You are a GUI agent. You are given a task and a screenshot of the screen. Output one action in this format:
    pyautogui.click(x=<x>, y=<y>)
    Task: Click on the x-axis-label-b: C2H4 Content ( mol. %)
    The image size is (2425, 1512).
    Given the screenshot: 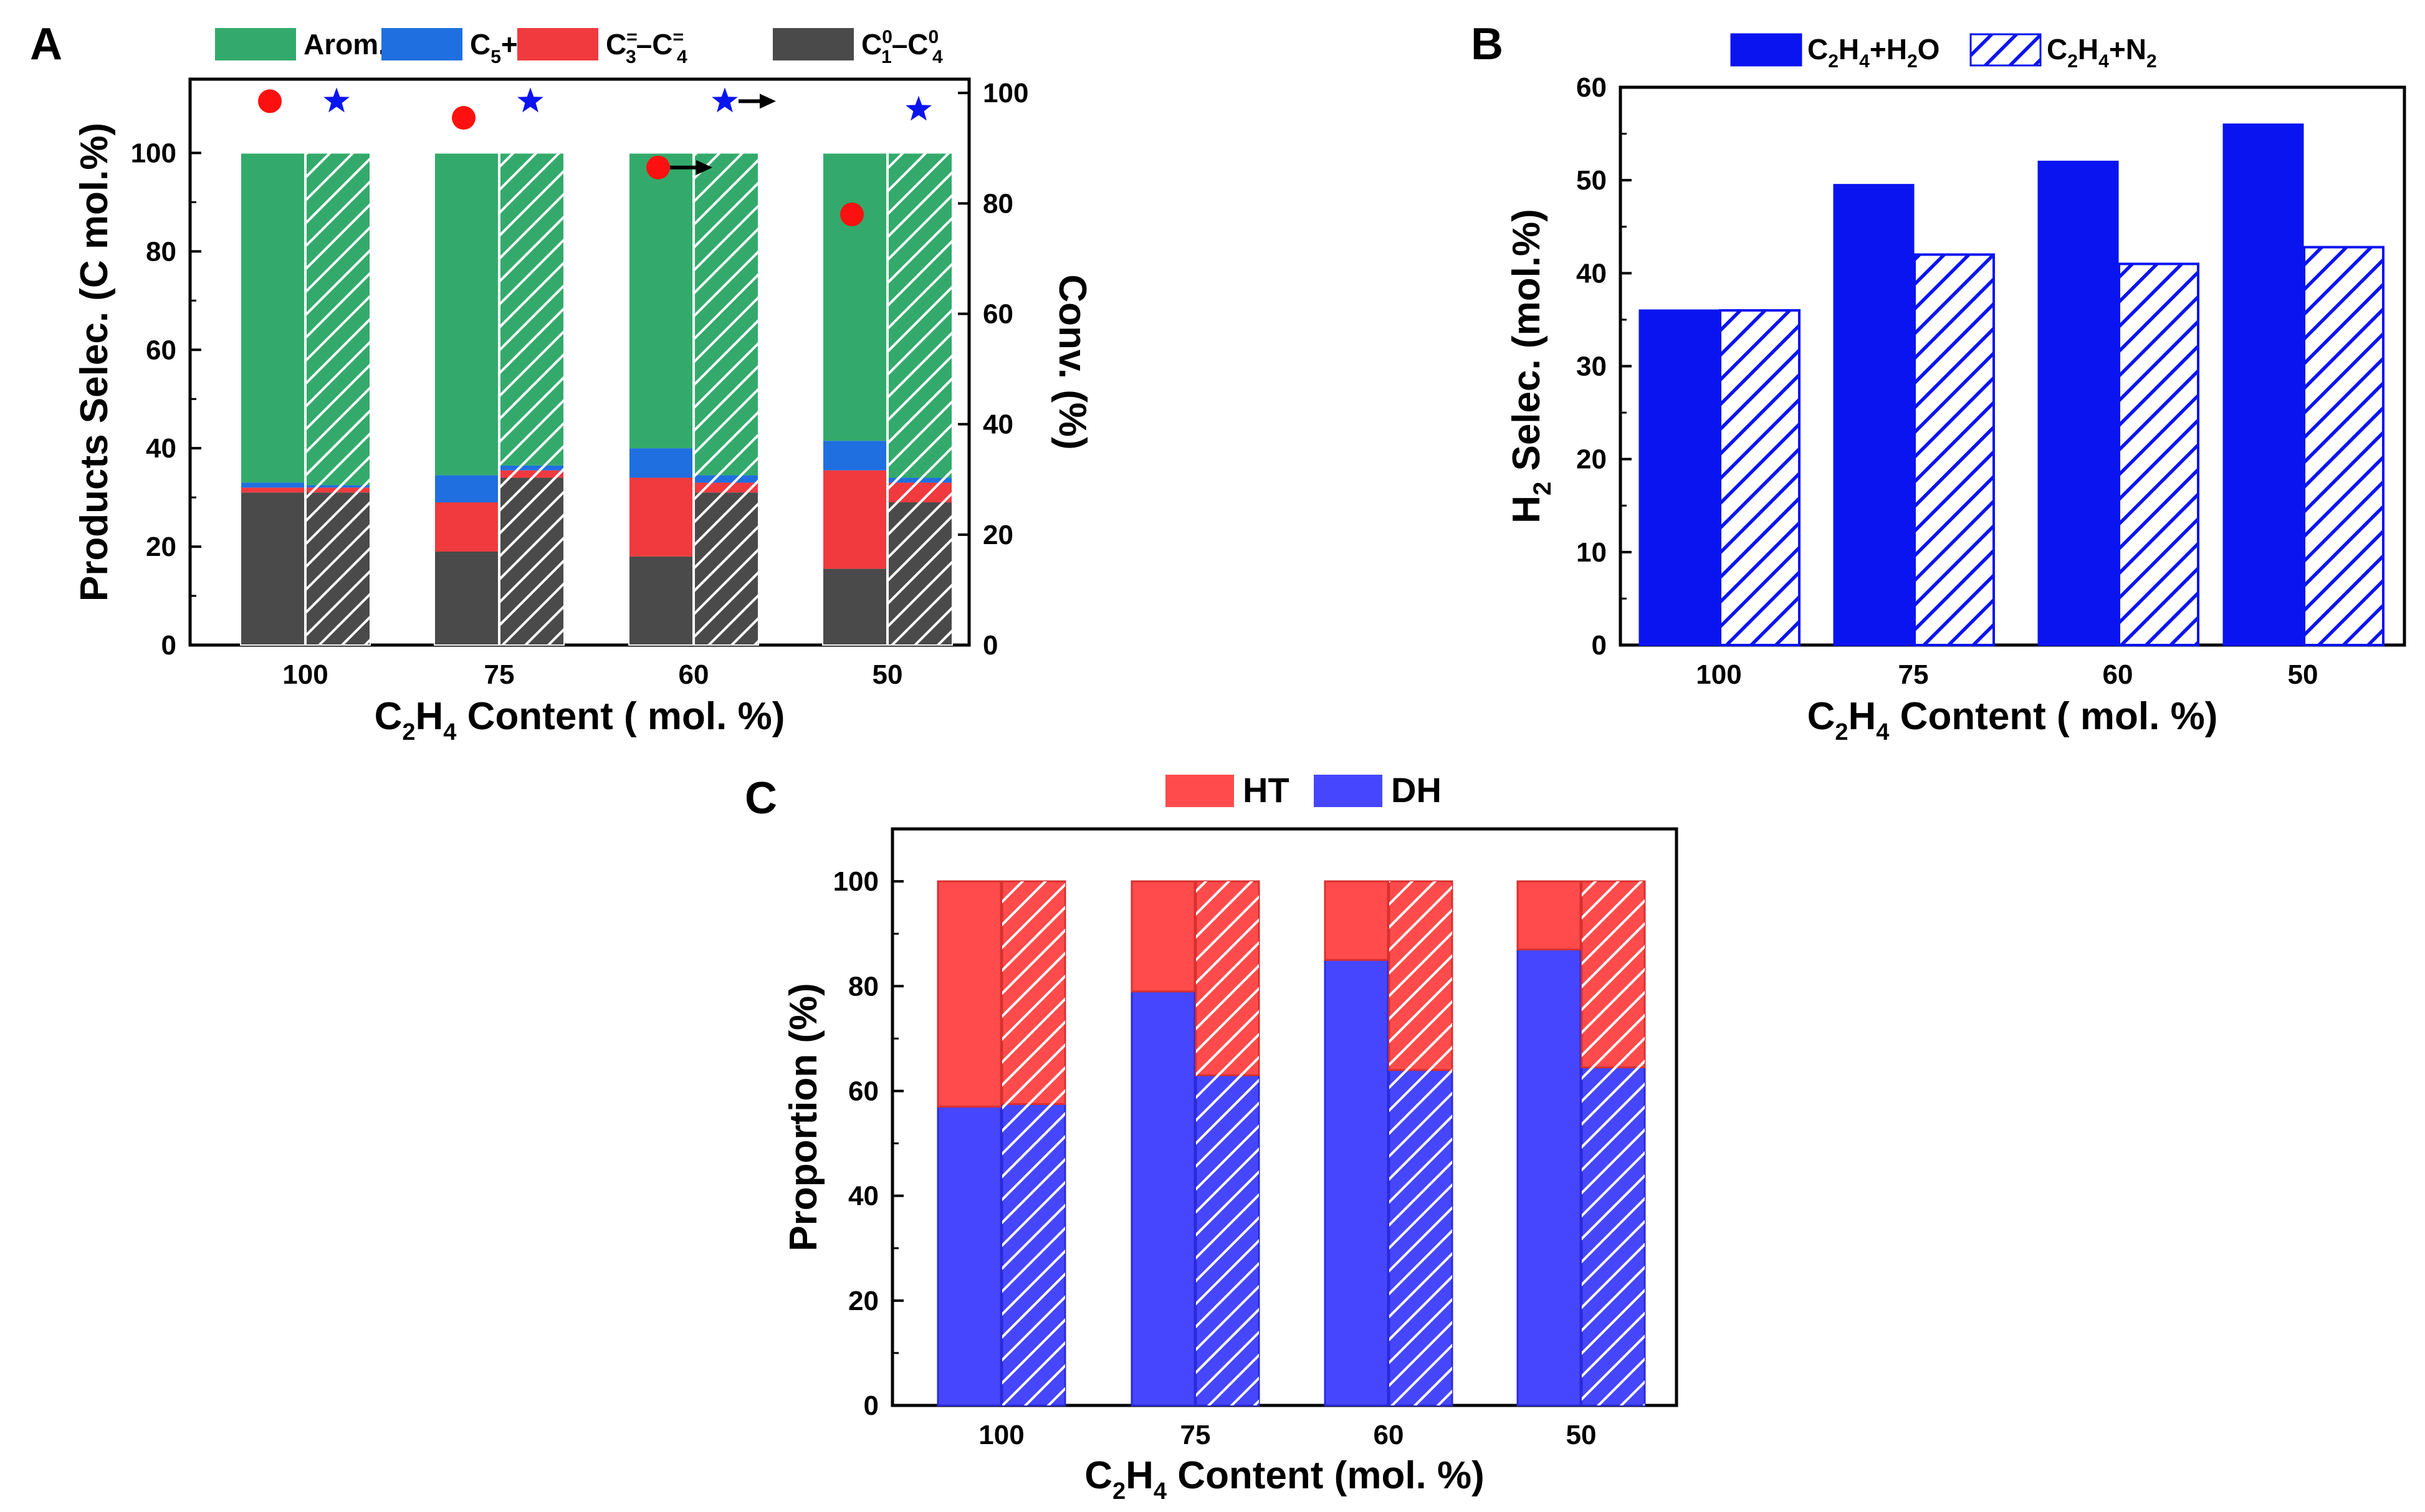 What is the action you would take?
    pyautogui.click(x=2012, y=720)
    